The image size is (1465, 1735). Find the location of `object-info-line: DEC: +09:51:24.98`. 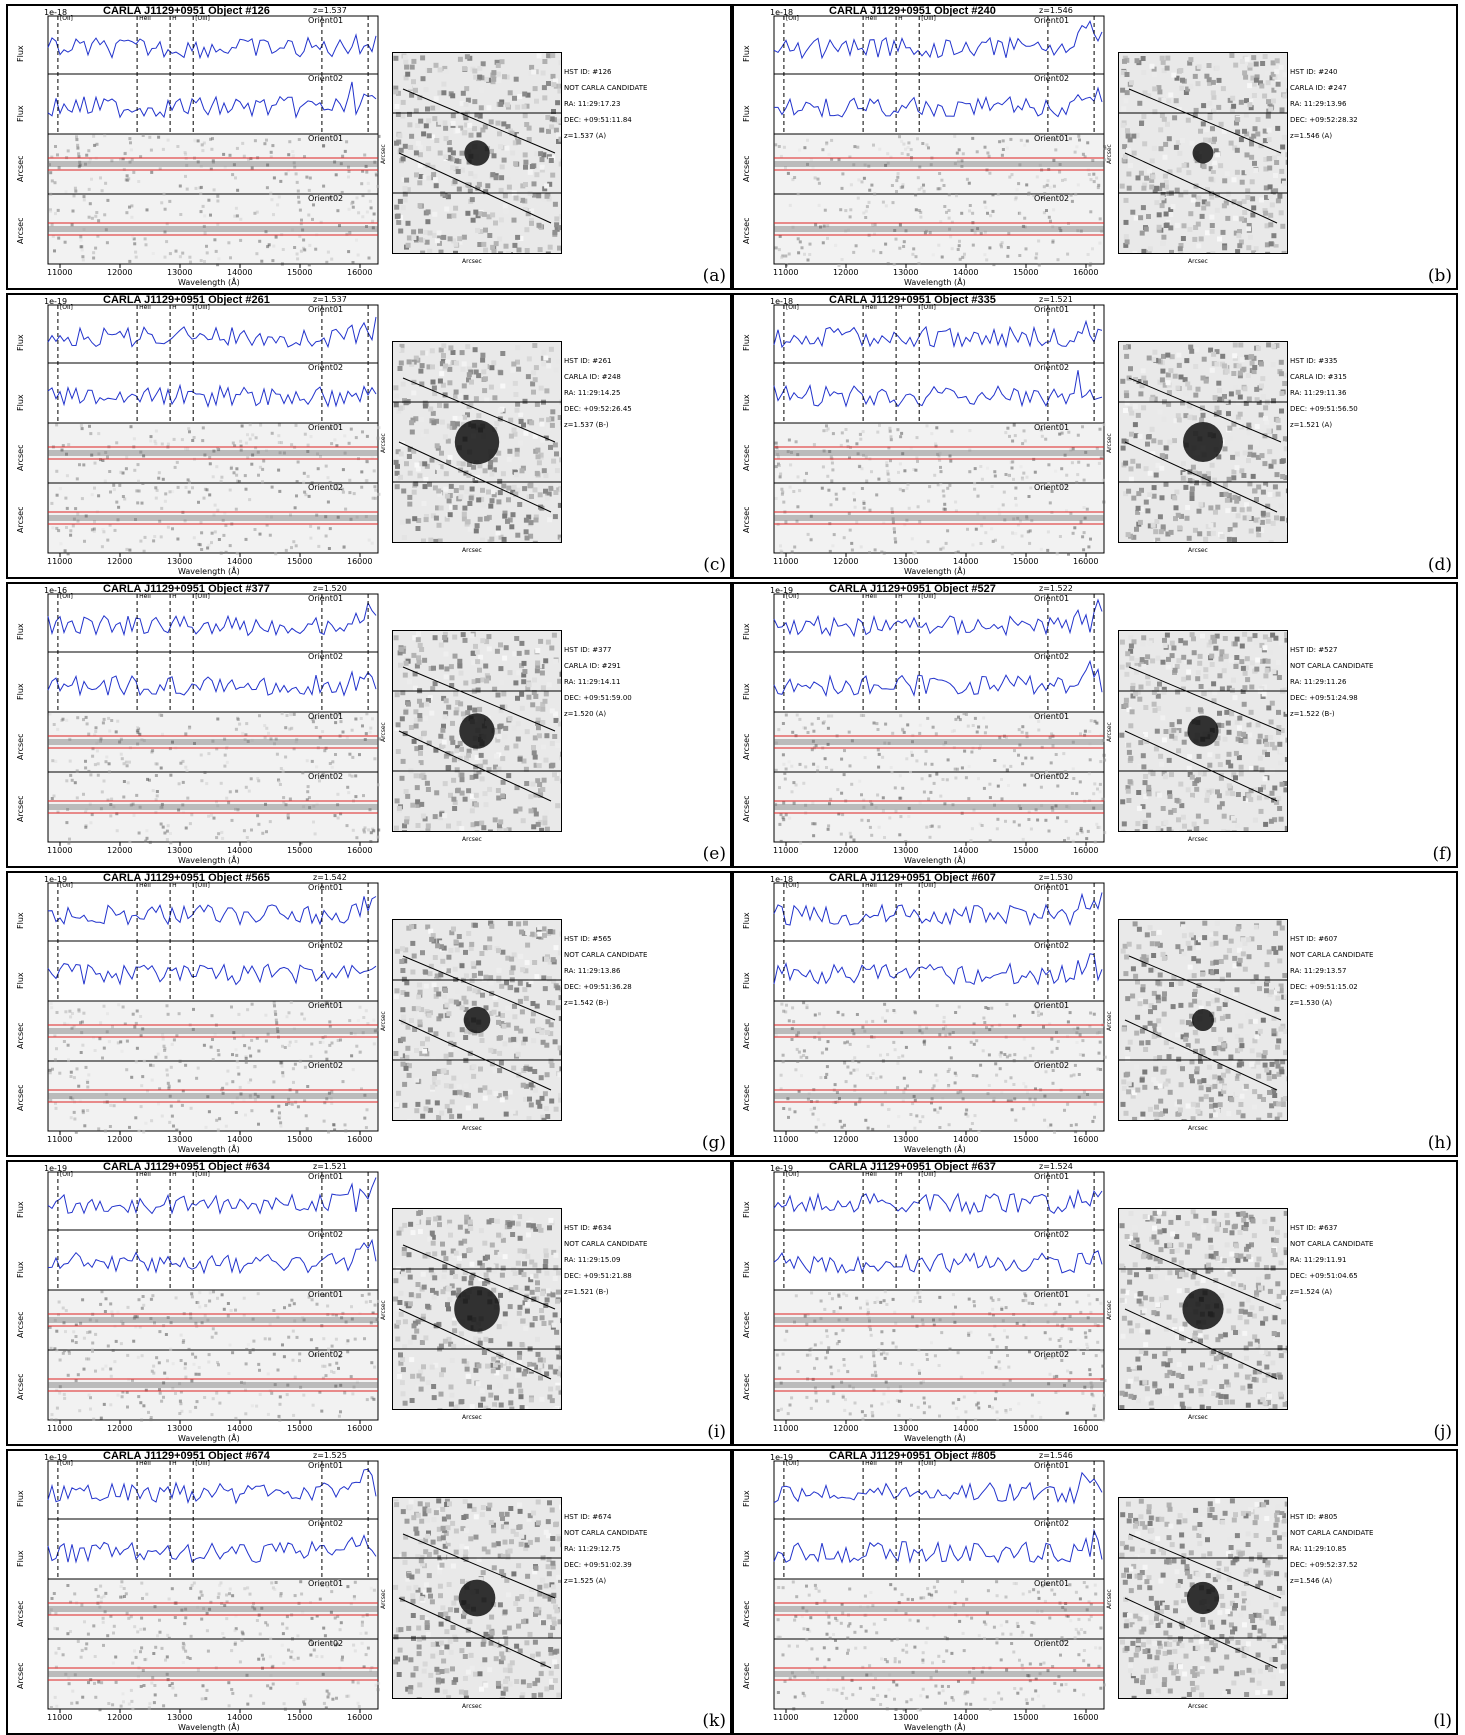

object-info-line: DEC: +09:51:24.98 is located at coordinates (1324, 698).